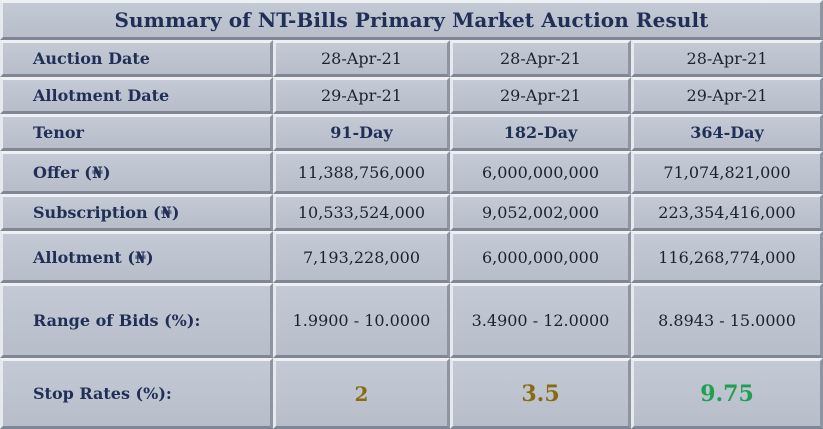  I want to click on table-row-tenor: Tenor 91-Day 182-Day 364-Day, so click(411, 132).